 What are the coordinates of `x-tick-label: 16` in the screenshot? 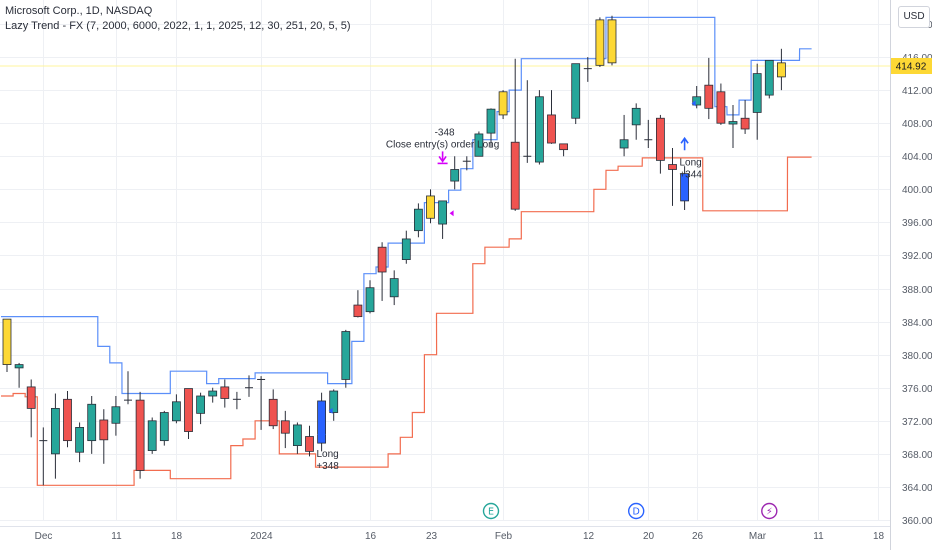 It's located at (371, 536).